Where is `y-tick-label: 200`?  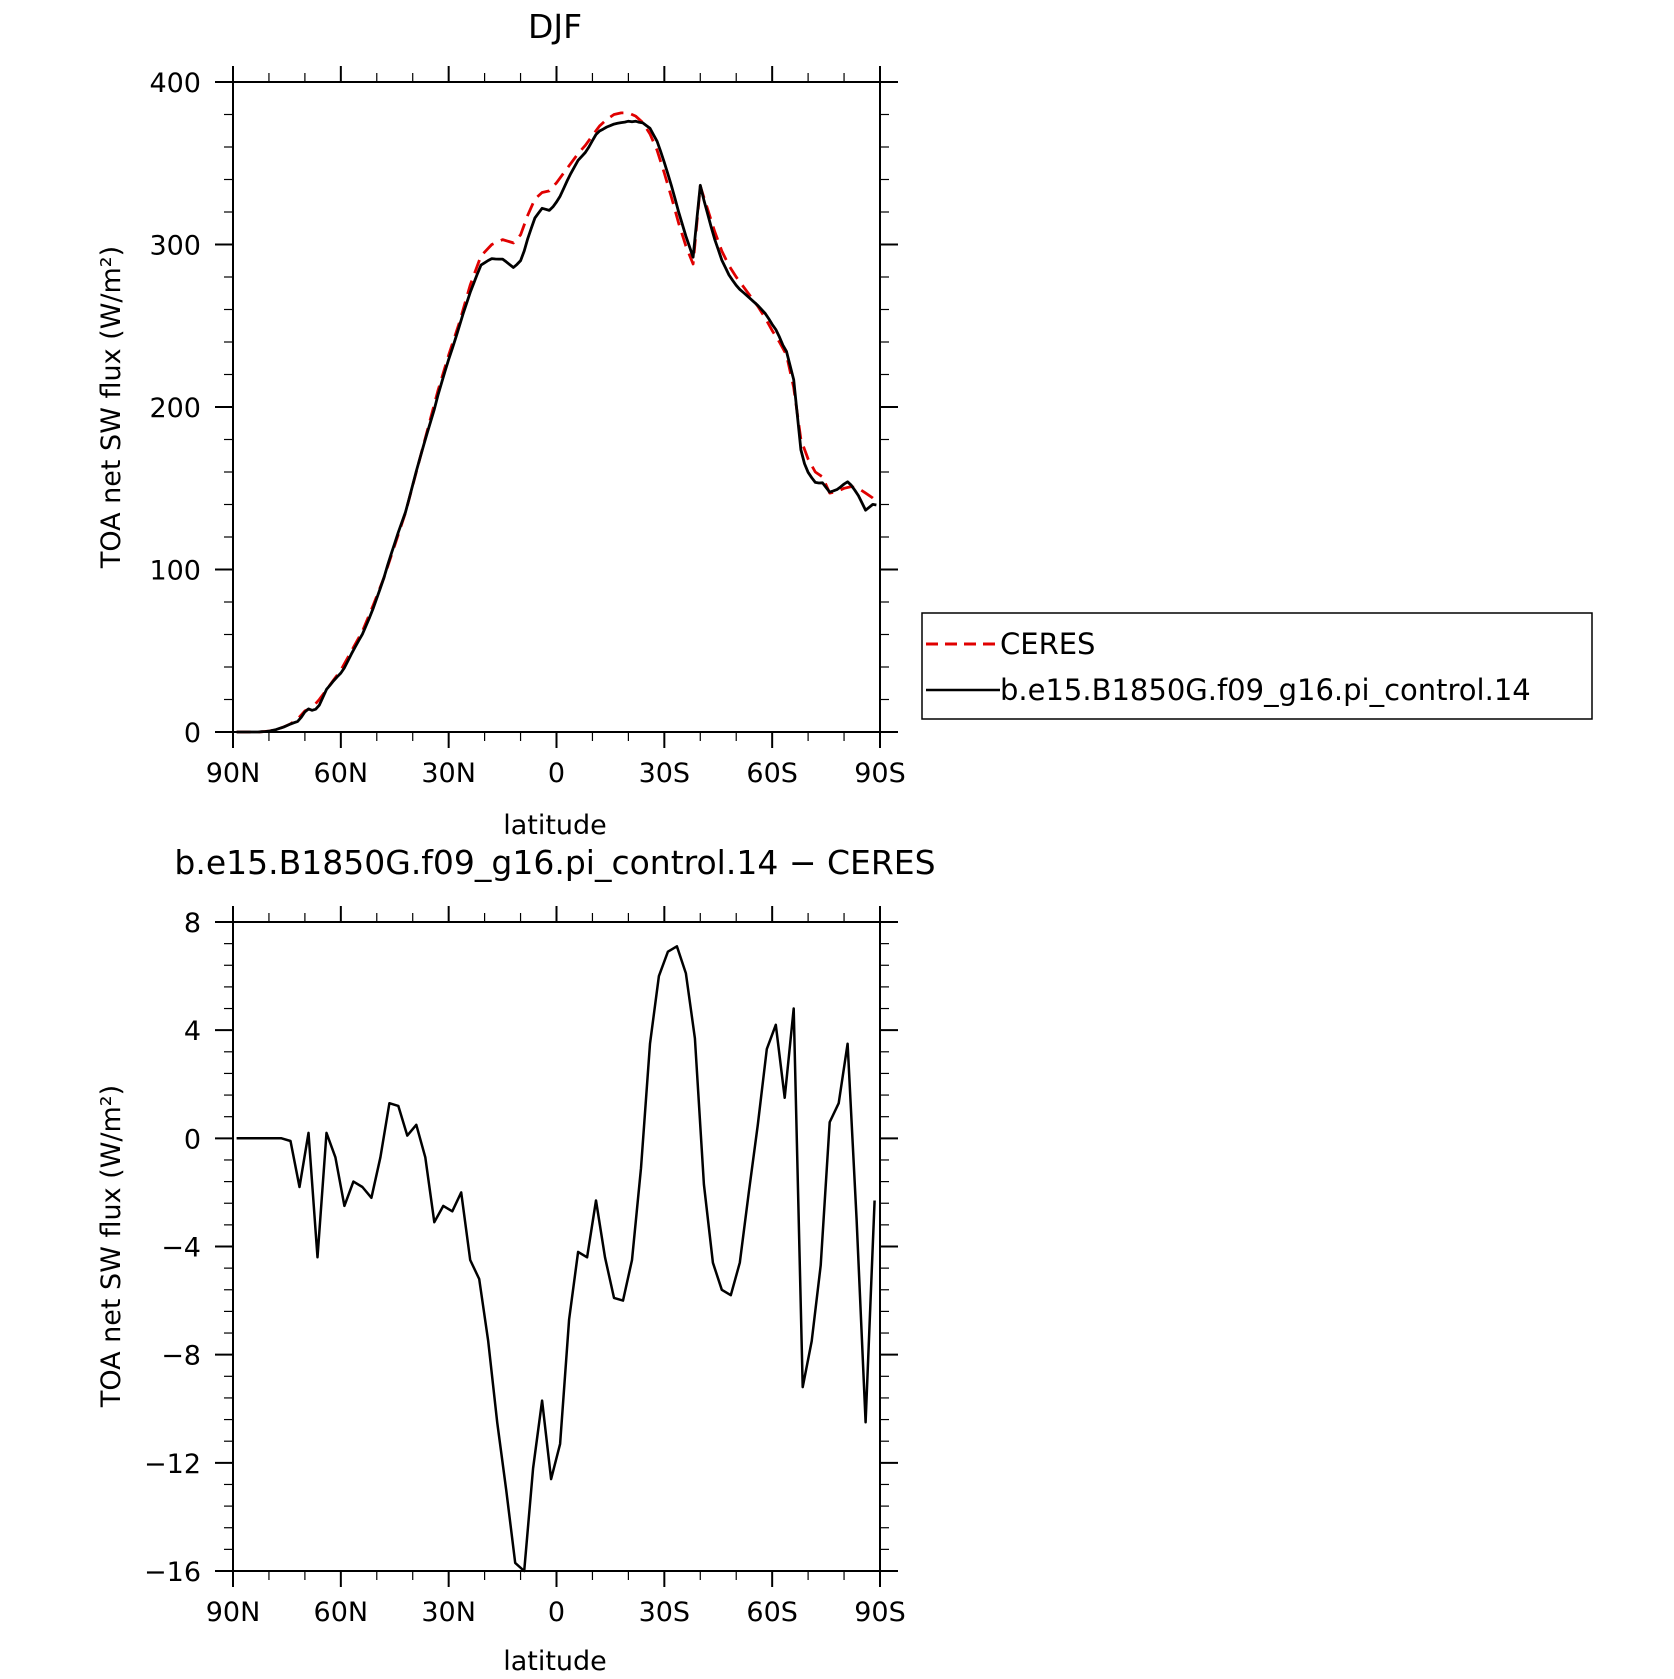 y-tick-label: 200 is located at coordinates (175, 408).